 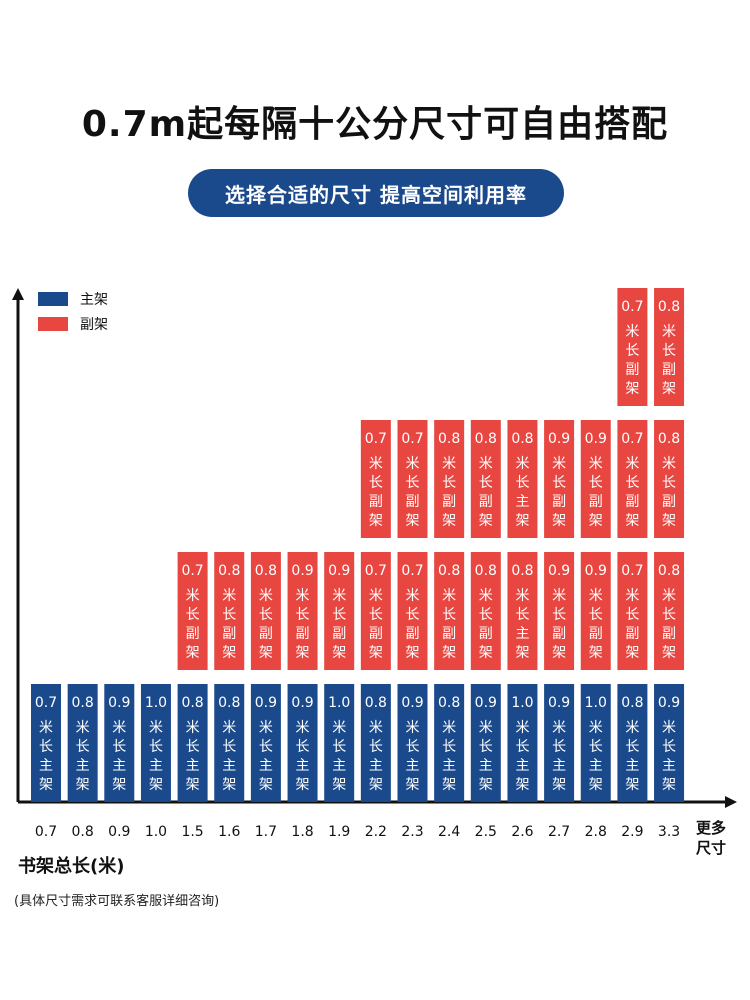 What do you see at coordinates (339, 832) in the screenshot?
I see `x-tick-label: 1.9` at bounding box center [339, 832].